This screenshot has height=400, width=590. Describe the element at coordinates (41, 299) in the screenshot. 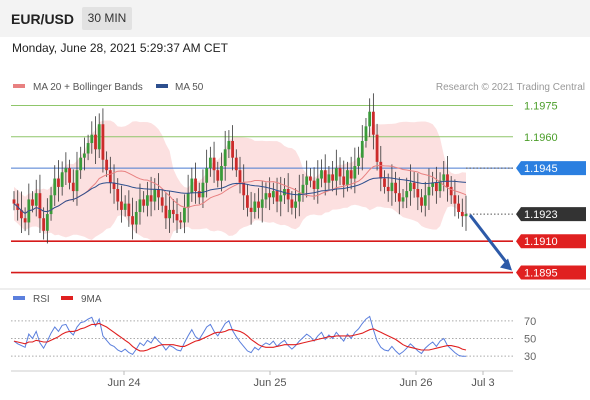

I see `legend-rsi-label: RSI` at that location.